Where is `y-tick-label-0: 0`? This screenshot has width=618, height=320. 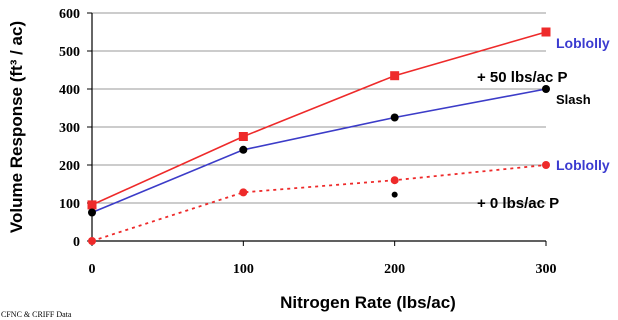 y-tick-label-0: 0 is located at coordinates (76, 242).